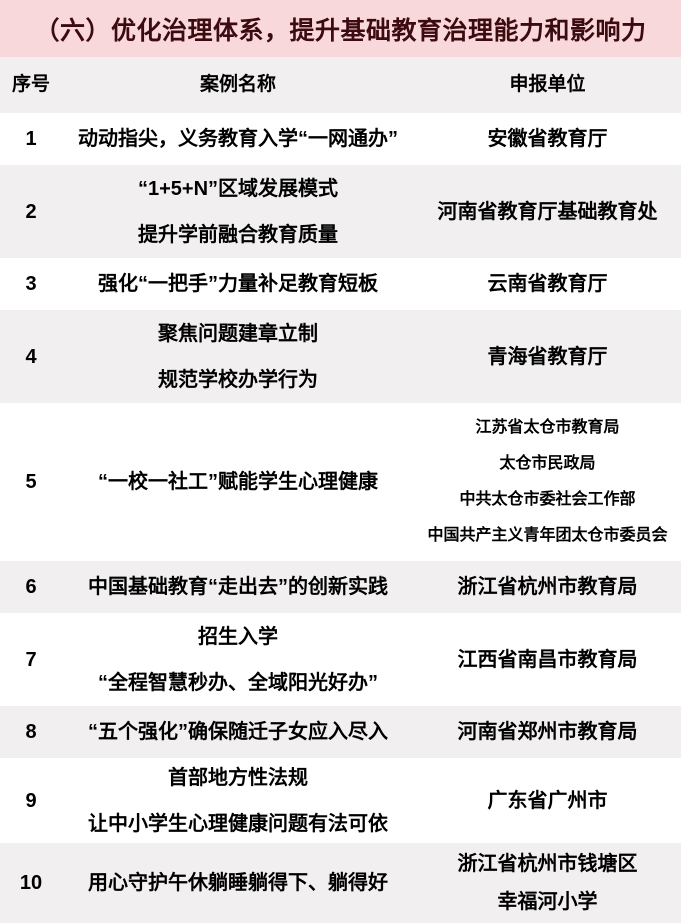  I want to click on case-name-cell: “一校一社工”赋能学生心理健康, so click(238, 482).